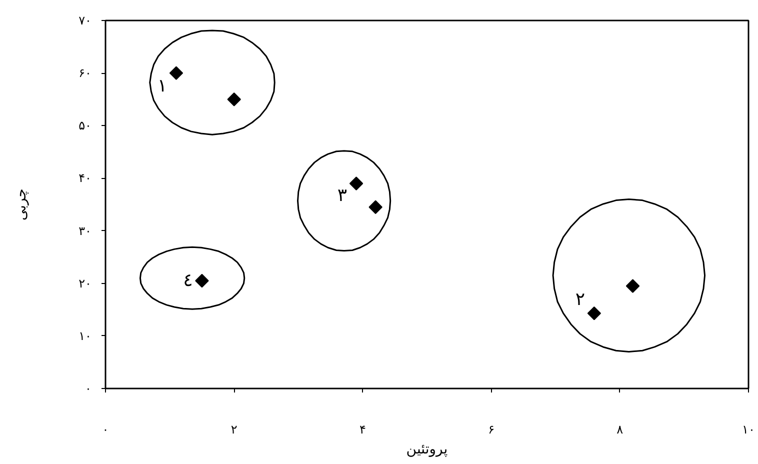 This screenshot has height=464, width=758. I want to click on x-tick-label: ۴, so click(362, 429).